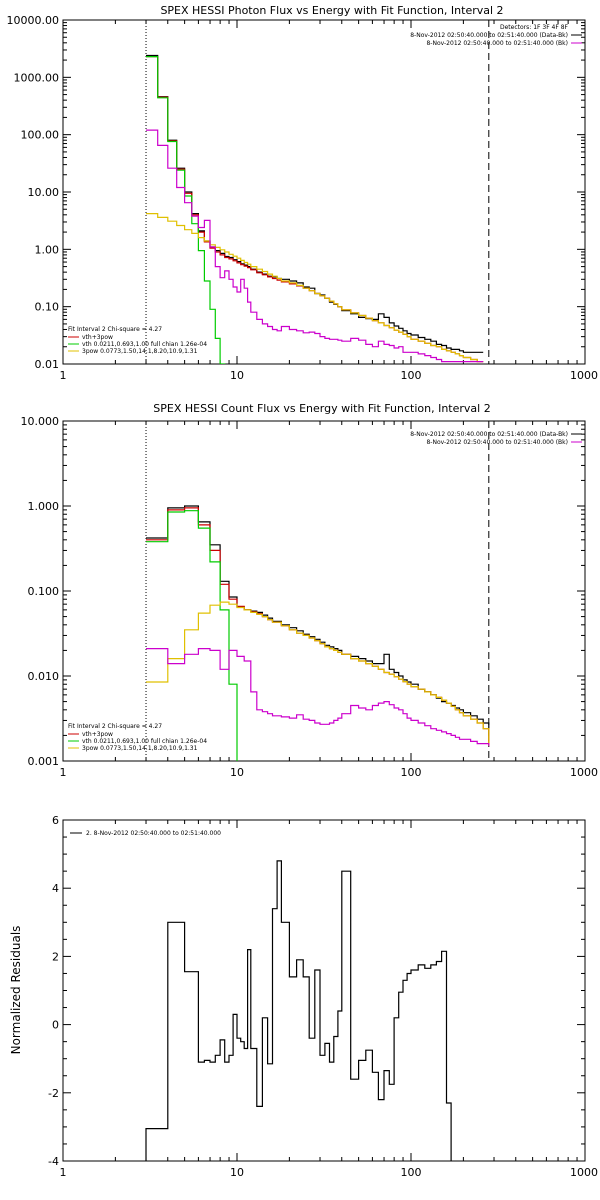 This screenshot has height=1200, width=600. What do you see at coordinates (55, 956) in the screenshot?
I see `y-tick-label: 2` at bounding box center [55, 956].